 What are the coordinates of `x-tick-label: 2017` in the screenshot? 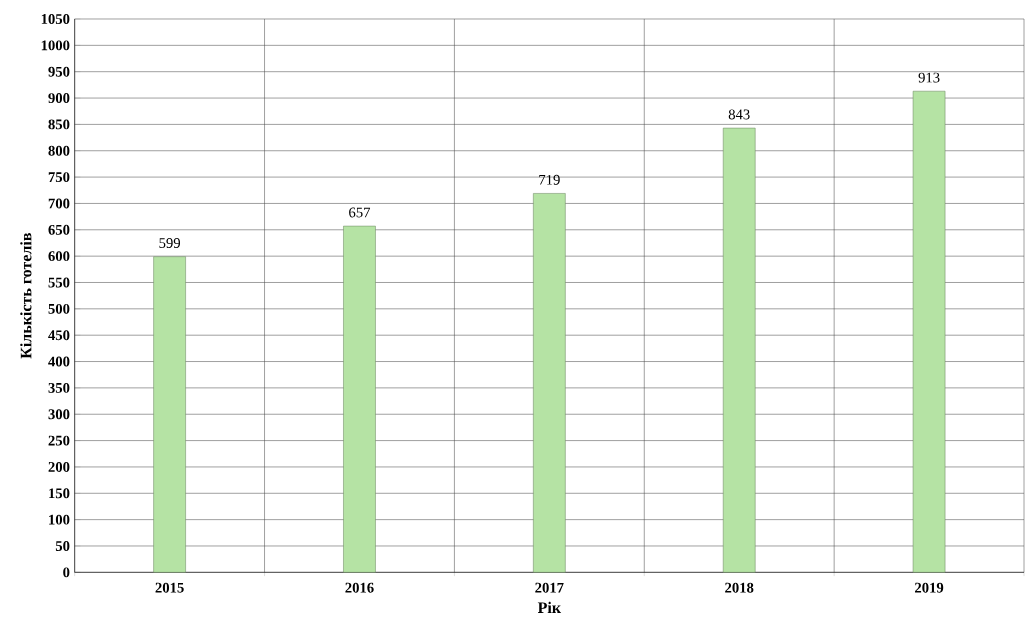 It's located at (549, 587).